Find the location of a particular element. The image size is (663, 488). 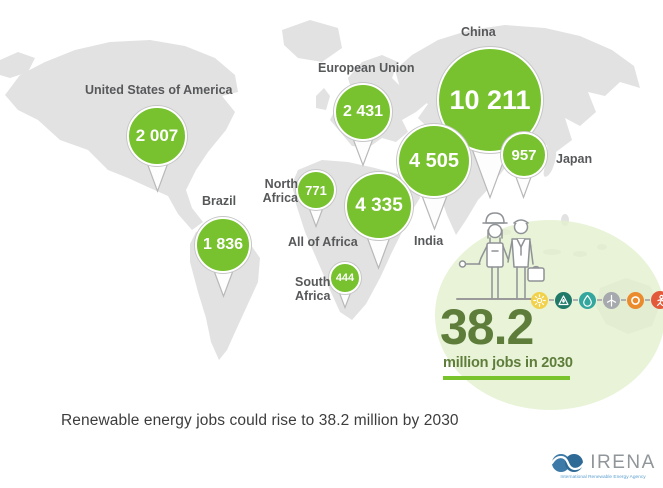

bioenergy-icon is located at coordinates (563, 300).